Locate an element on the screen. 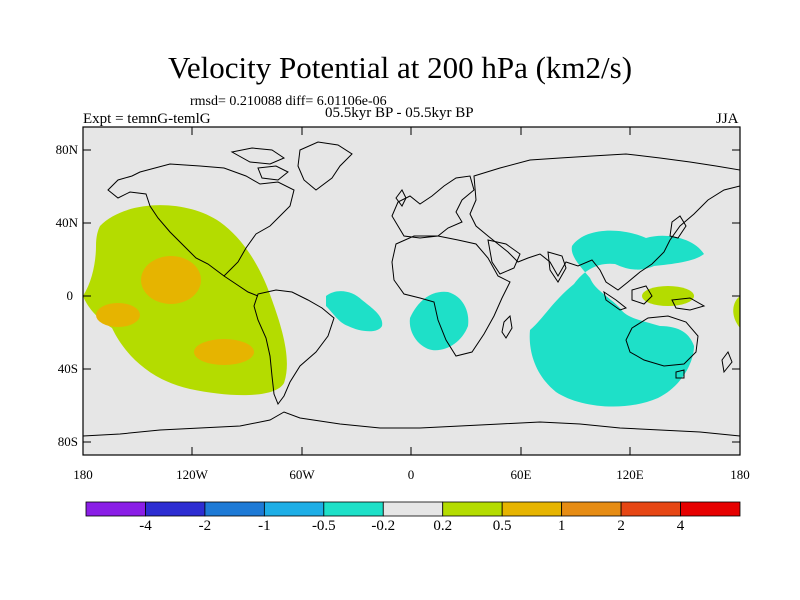 Image resolution: width=800 pixels, height=600 pixels. coastline-sumatra is located at coordinates (615, 300).